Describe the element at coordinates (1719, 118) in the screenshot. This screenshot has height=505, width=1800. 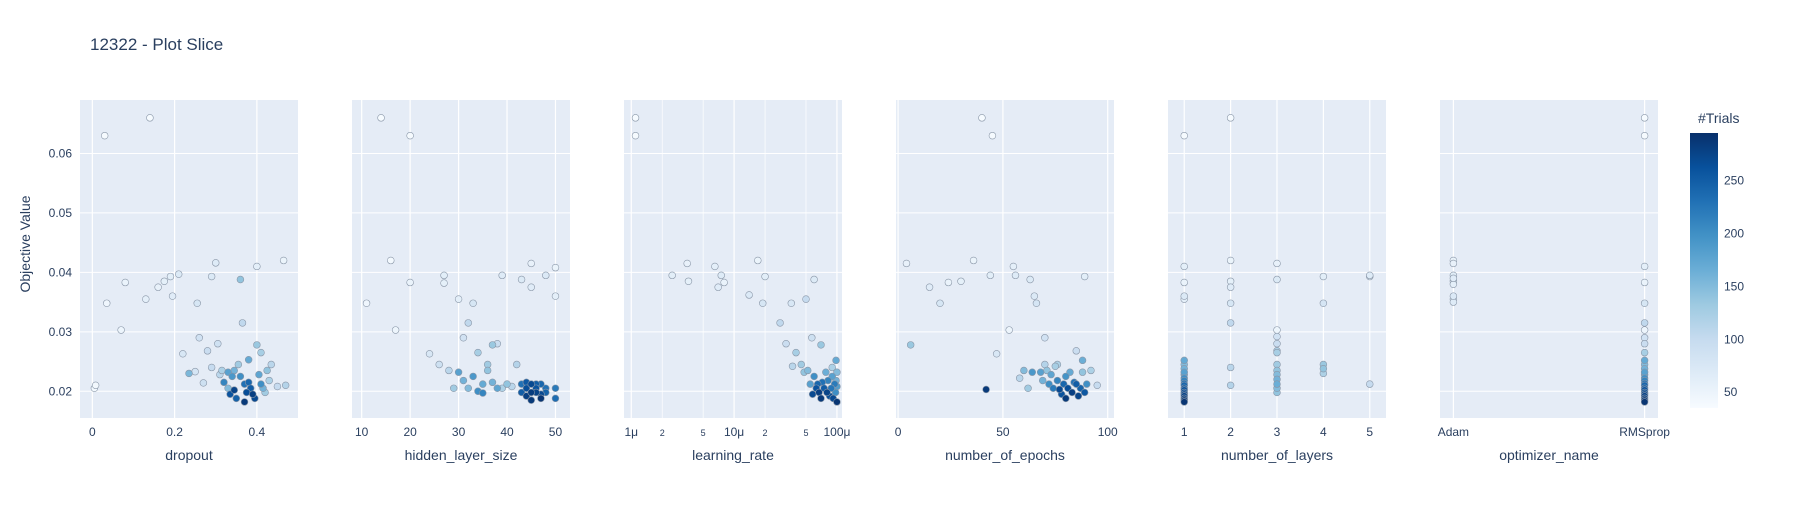
I see `colorbar-title: #Trials` at that location.